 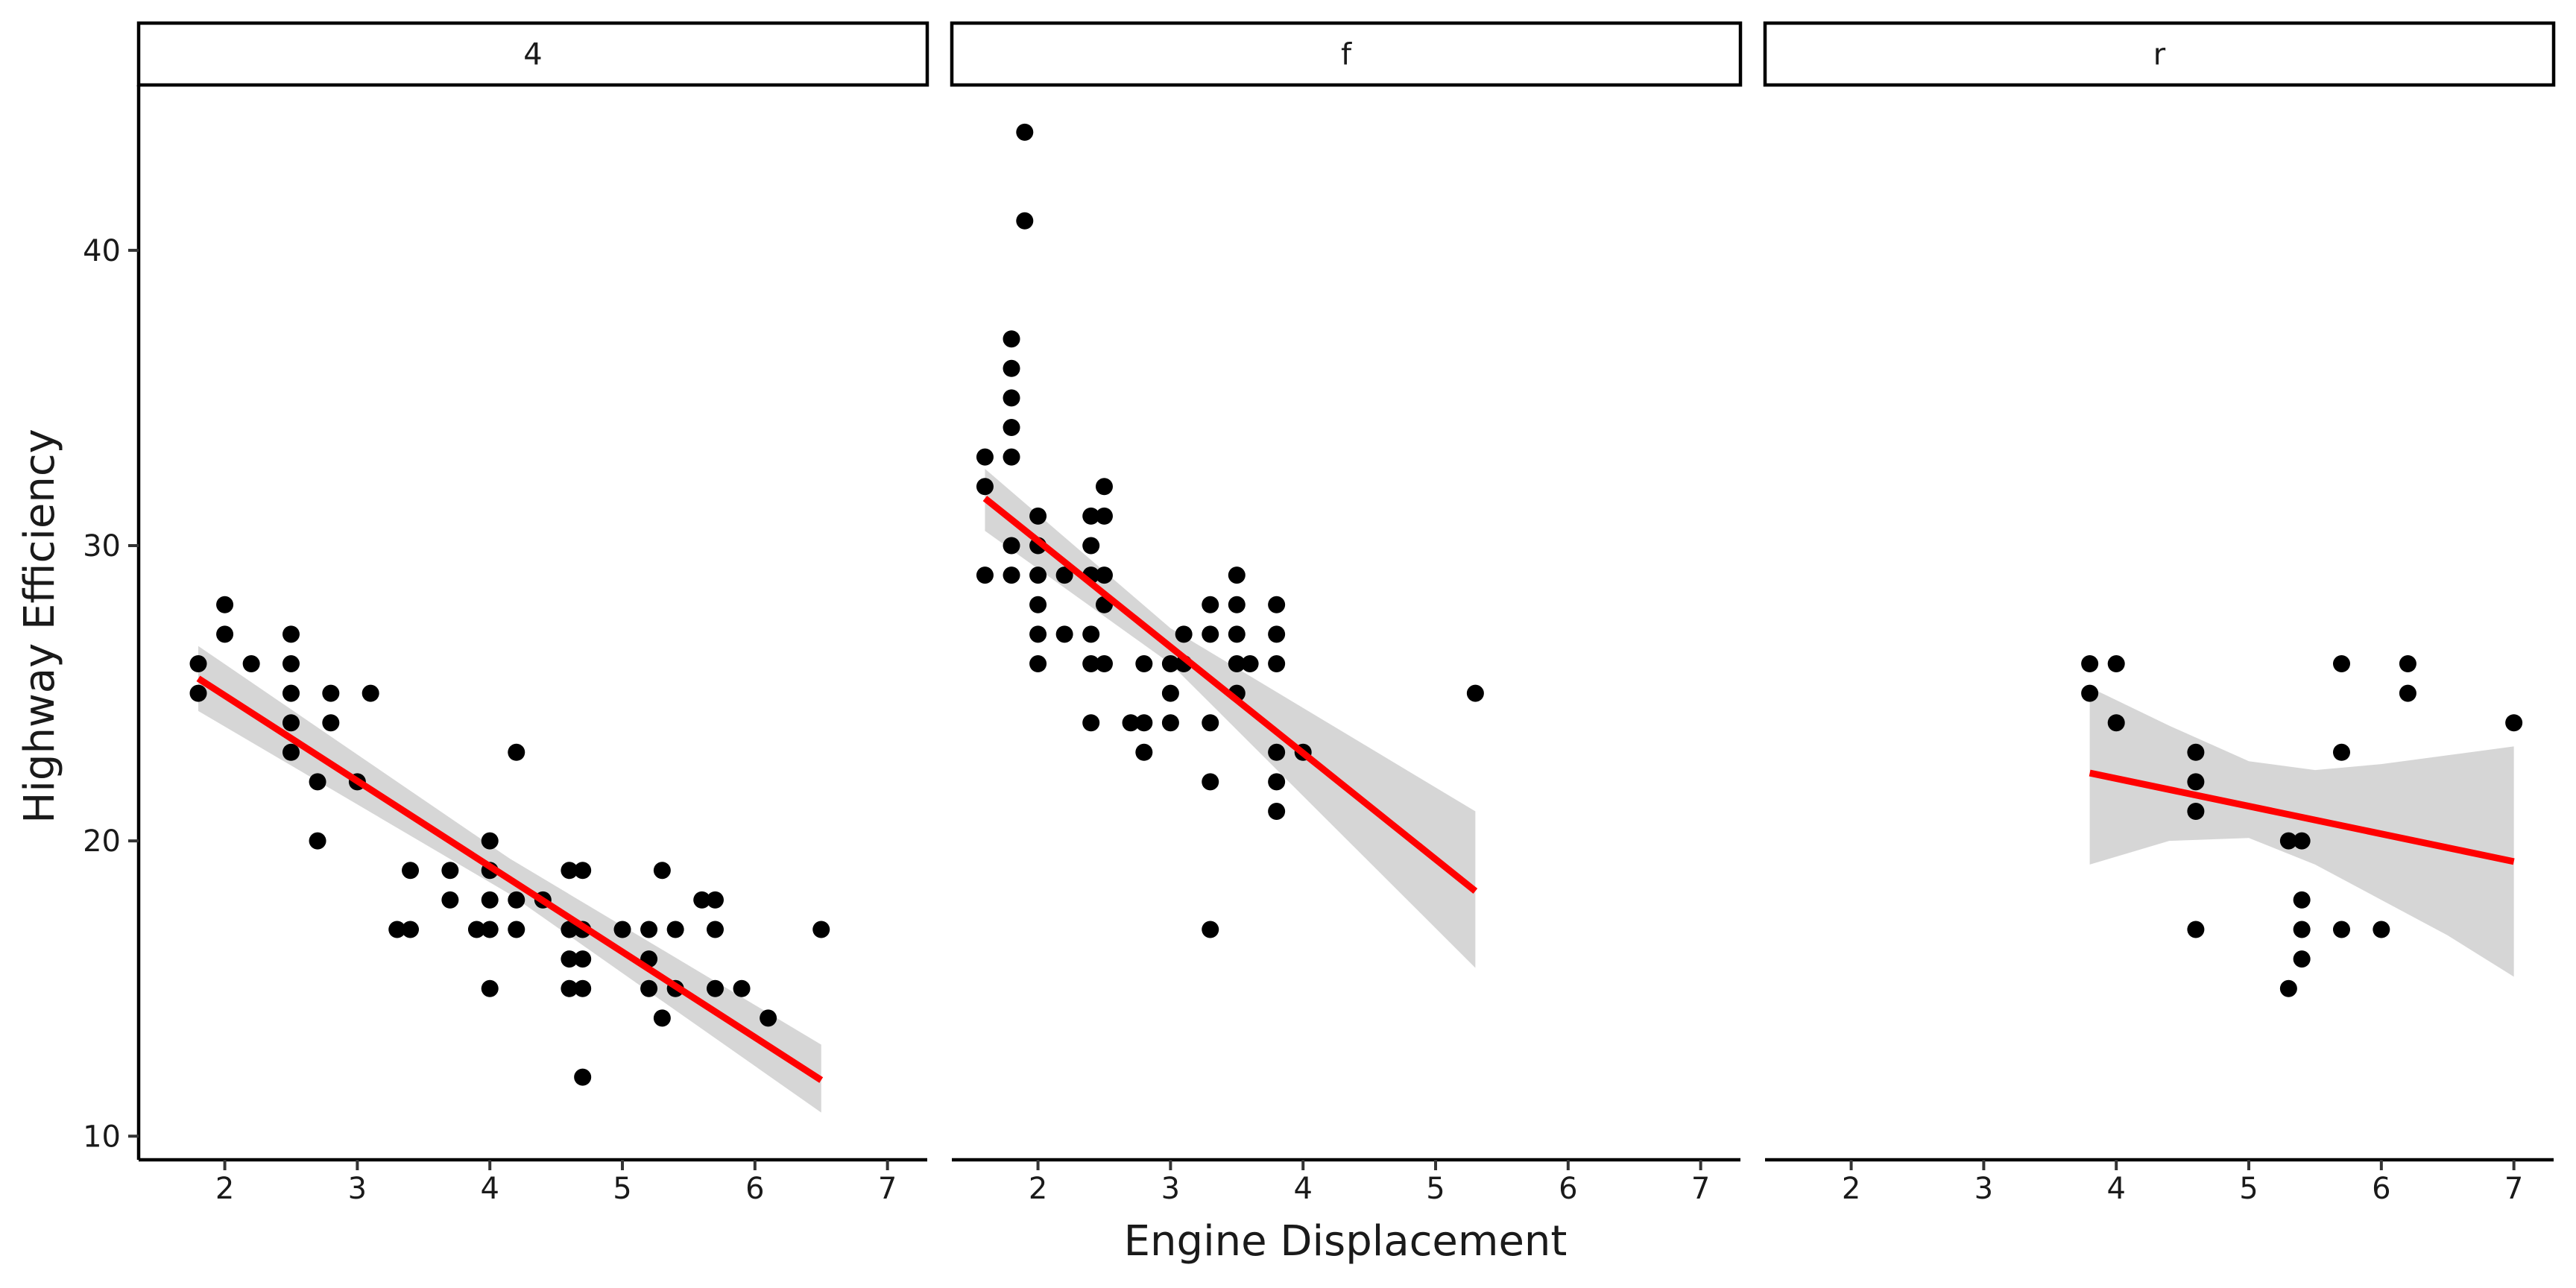 What do you see at coordinates (102, 251) in the screenshot?
I see `y-tick-label: 40` at bounding box center [102, 251].